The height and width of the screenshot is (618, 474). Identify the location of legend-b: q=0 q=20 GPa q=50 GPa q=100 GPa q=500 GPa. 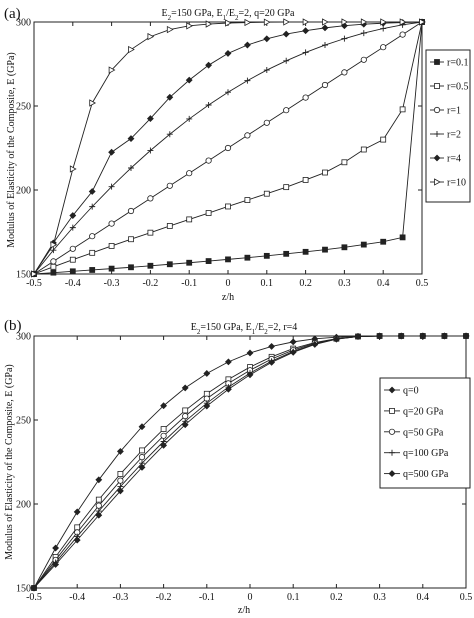
(425, 433).